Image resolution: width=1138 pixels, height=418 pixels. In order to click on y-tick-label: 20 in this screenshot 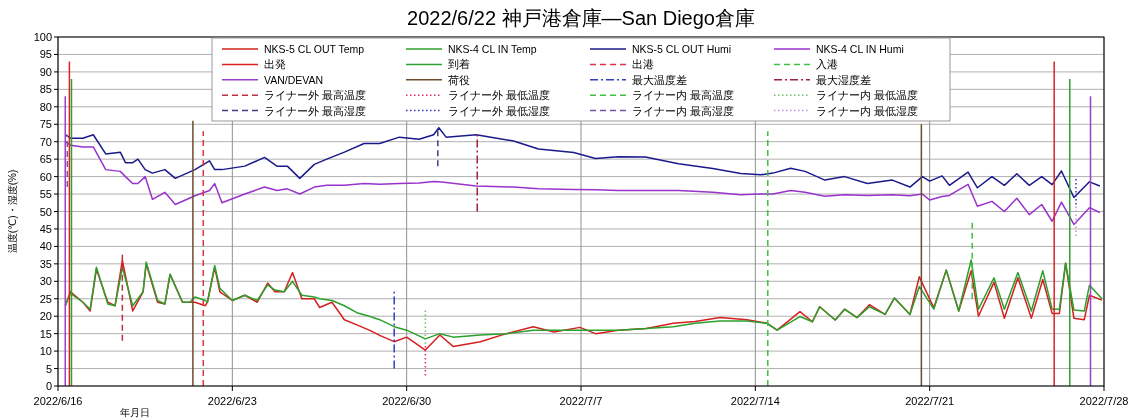, I will do `click(45, 316)`.